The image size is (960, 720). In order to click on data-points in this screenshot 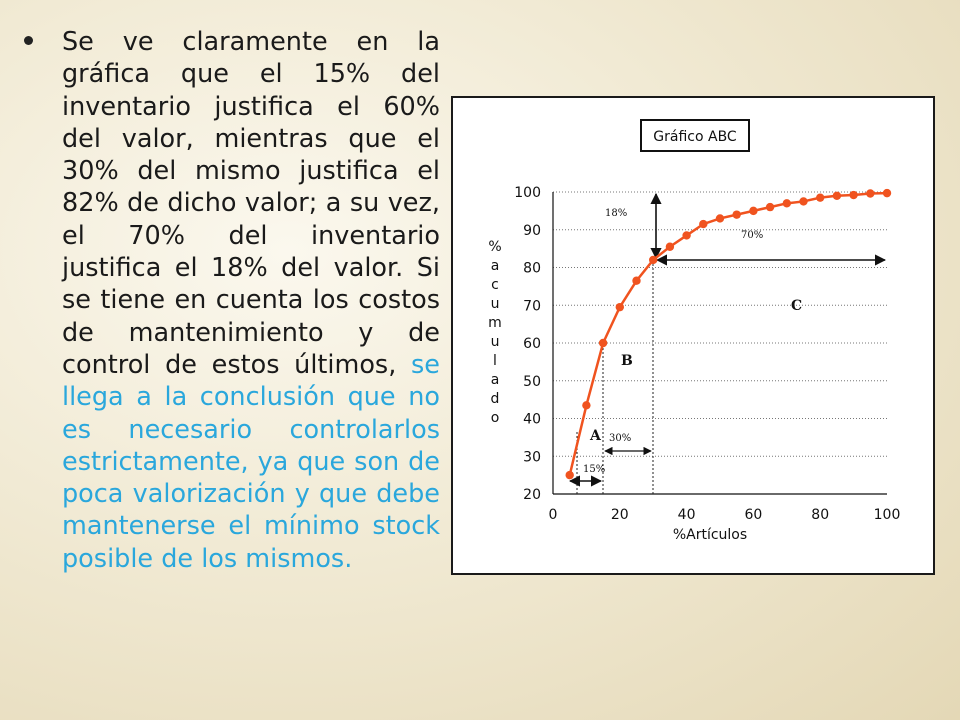, I will do `click(728, 334)`.